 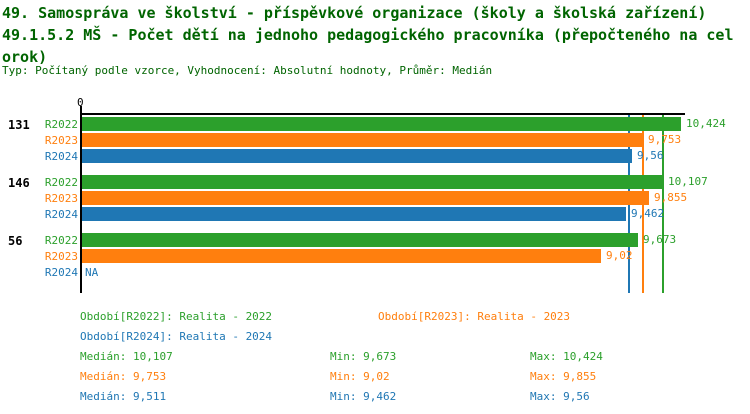 What do you see at coordinates (363, 396) in the screenshot?
I see `stat-min-r2024: Min: 9,462` at bounding box center [363, 396].